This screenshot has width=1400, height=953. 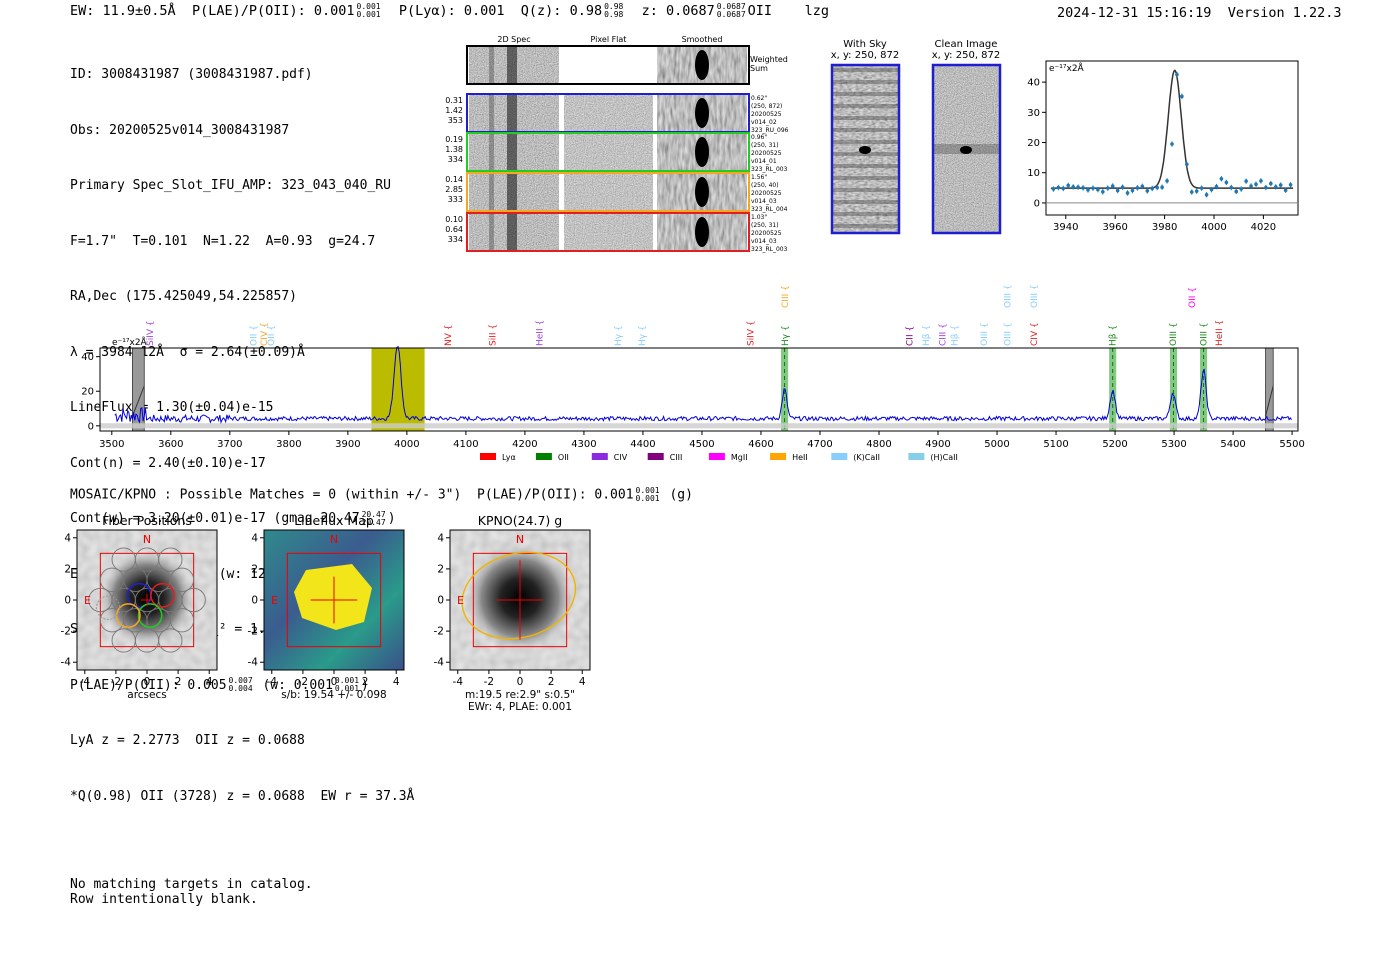 I want to click on cutout-col-label: Smoothed, so click(x=702, y=39).